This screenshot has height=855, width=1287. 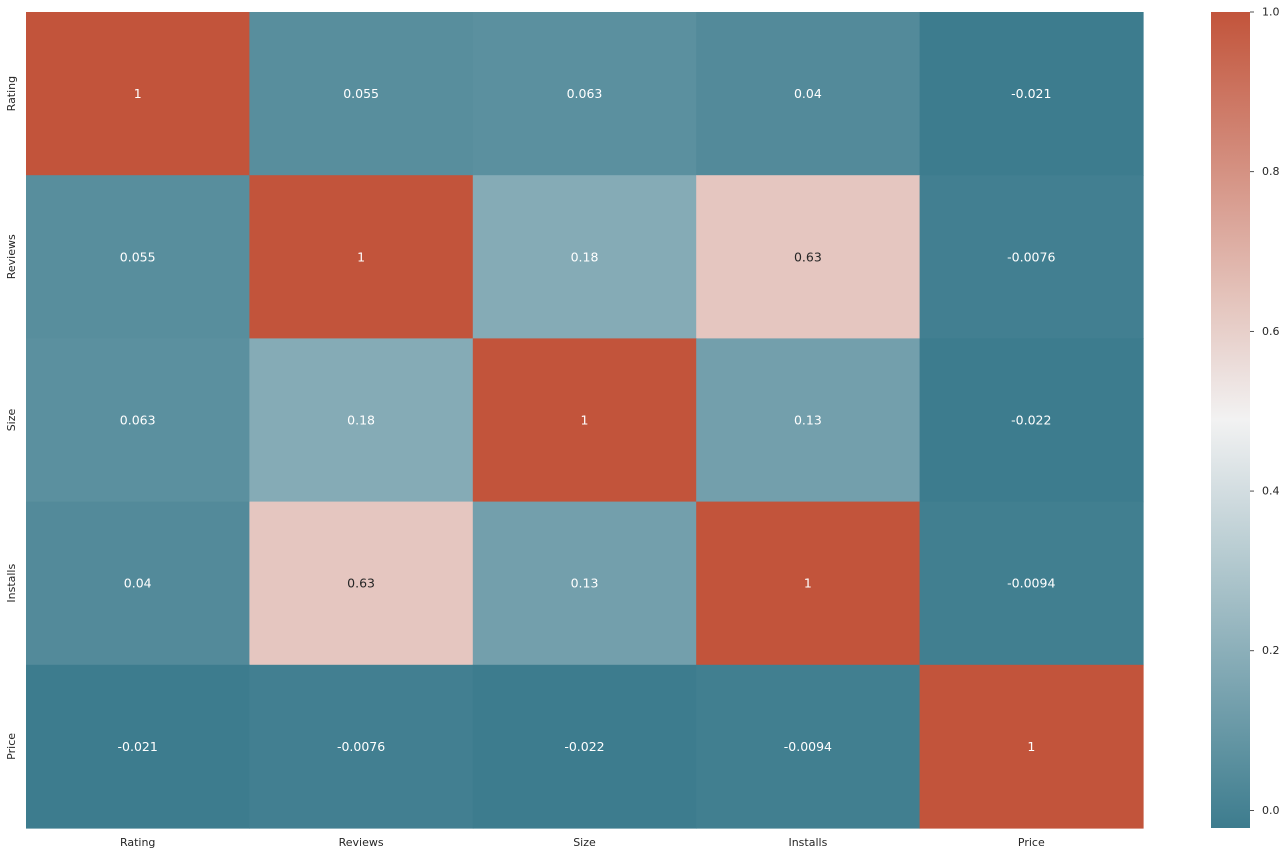 What do you see at coordinates (1271, 331) in the screenshot?
I see `colorbar-tick-label: 0.6` at bounding box center [1271, 331].